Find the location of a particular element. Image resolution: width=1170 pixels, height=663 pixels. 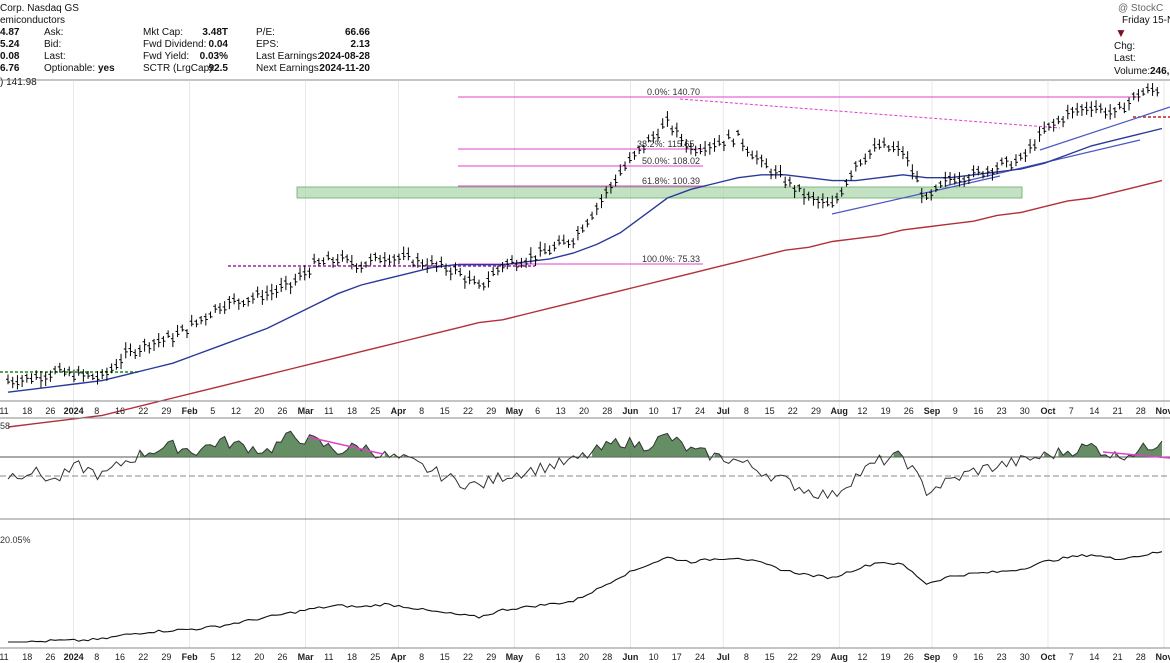

x-tick-label: 22 is located at coordinates (468, 411).